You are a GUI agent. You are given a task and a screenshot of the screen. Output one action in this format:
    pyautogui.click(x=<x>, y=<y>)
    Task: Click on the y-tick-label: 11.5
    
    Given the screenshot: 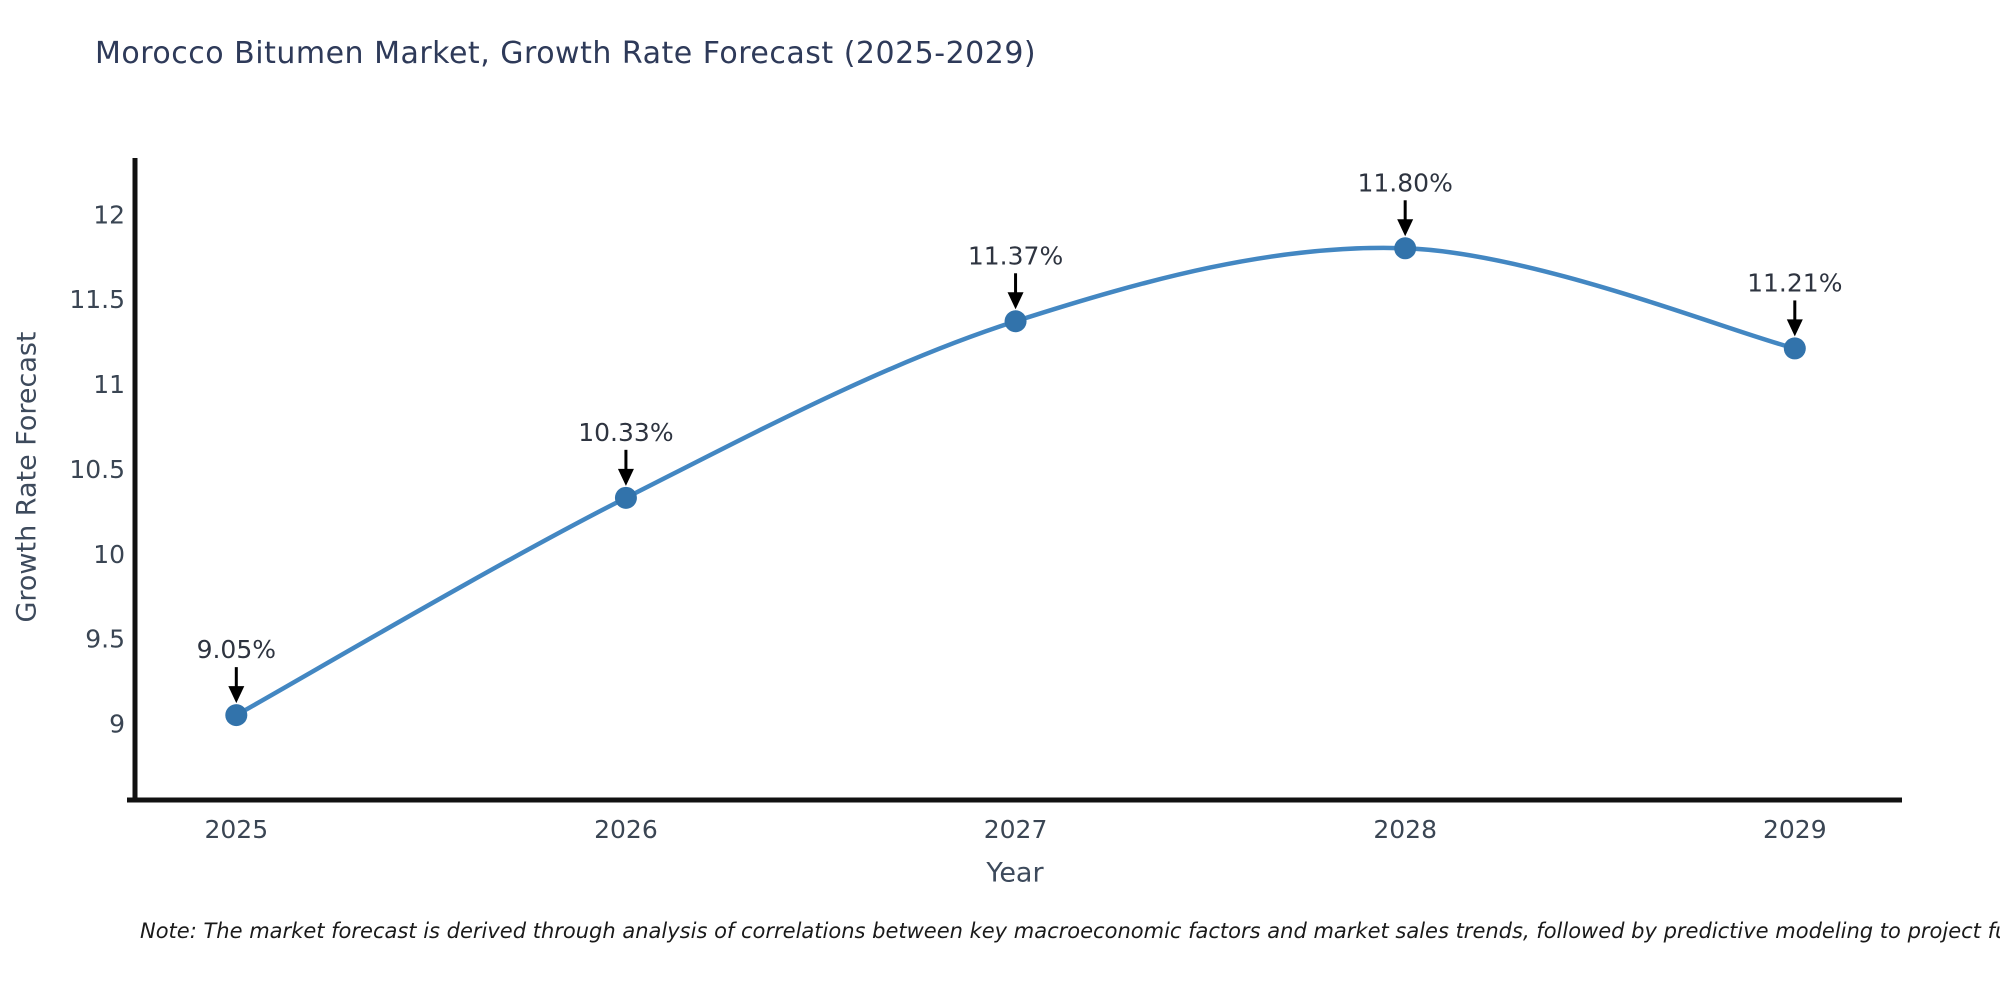 What is the action you would take?
    pyautogui.click(x=97, y=299)
    